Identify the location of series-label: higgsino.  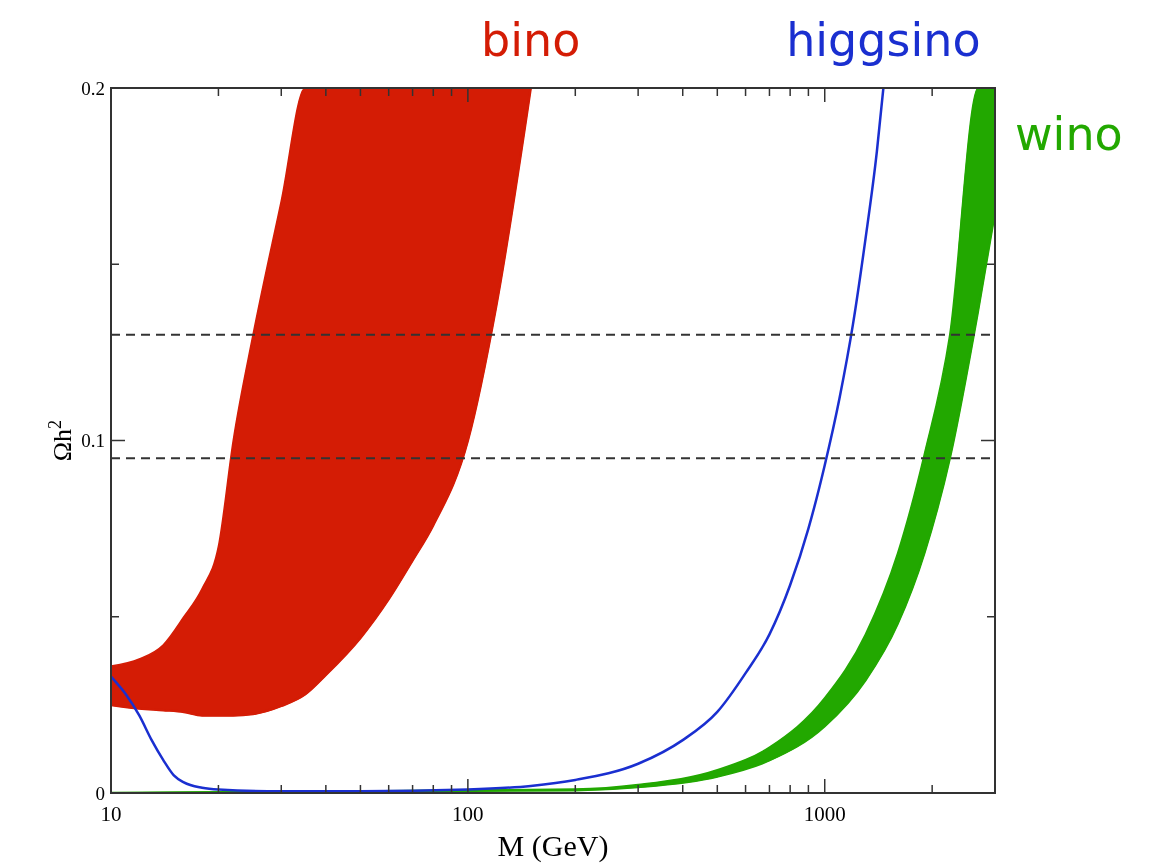
(883, 40).